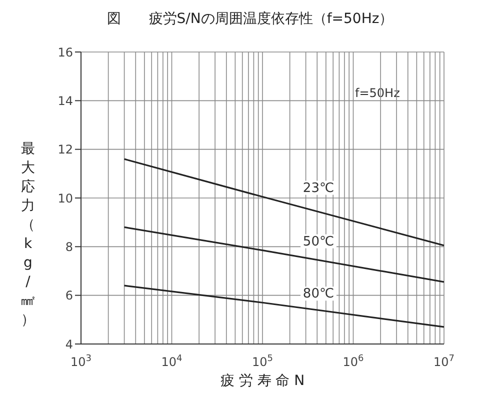 The image size is (500, 402). Describe the element at coordinates (318, 242) in the screenshot. I see `series-label: 50℃` at that location.